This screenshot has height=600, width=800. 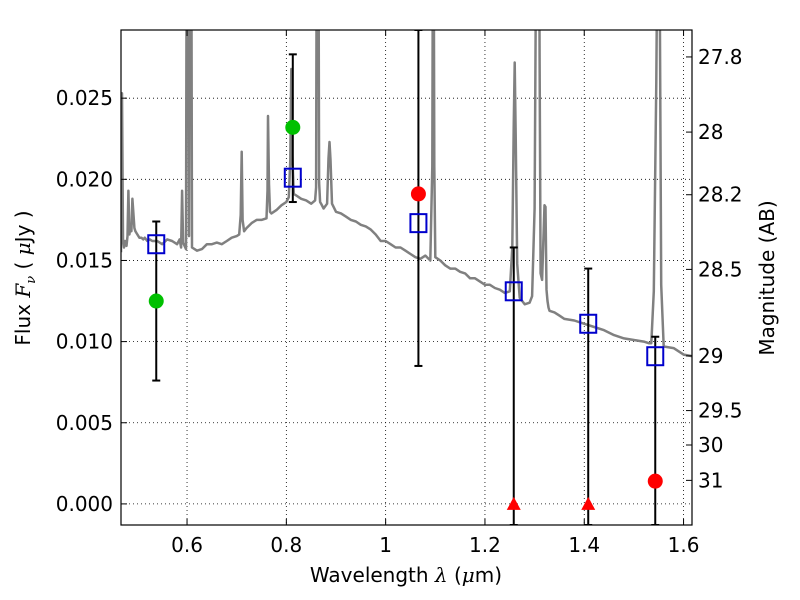 I want to click on x-tick-label: 1.4, so click(x=584, y=545).